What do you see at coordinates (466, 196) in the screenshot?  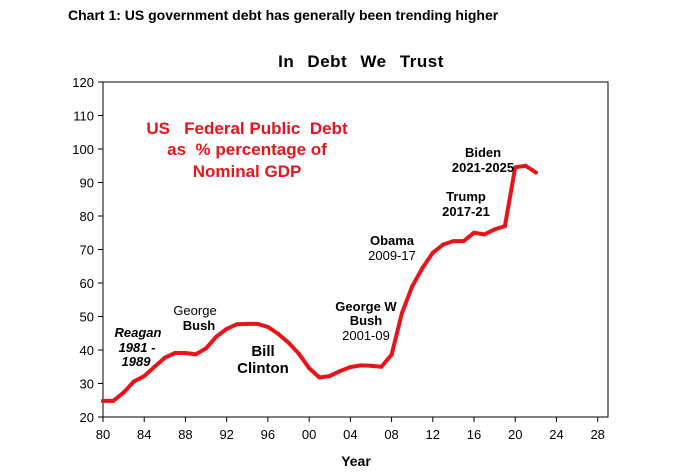 I see `annotation-trump-1: Trump` at bounding box center [466, 196].